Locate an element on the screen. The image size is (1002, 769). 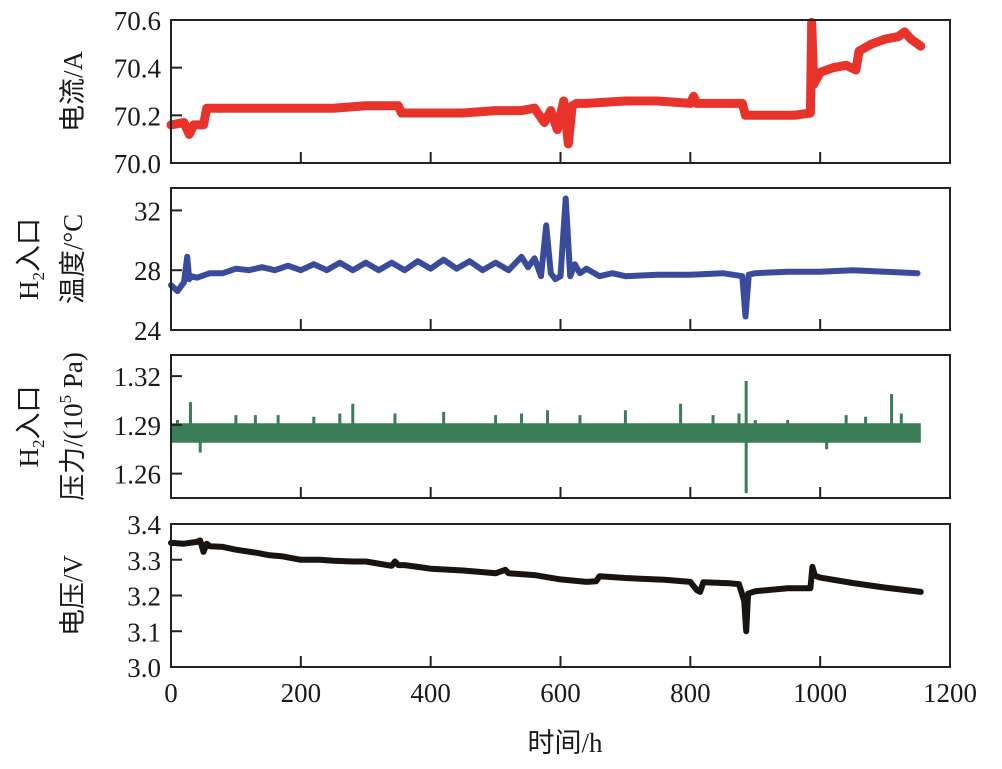
current-series-layer is located at coordinates (546, 83).